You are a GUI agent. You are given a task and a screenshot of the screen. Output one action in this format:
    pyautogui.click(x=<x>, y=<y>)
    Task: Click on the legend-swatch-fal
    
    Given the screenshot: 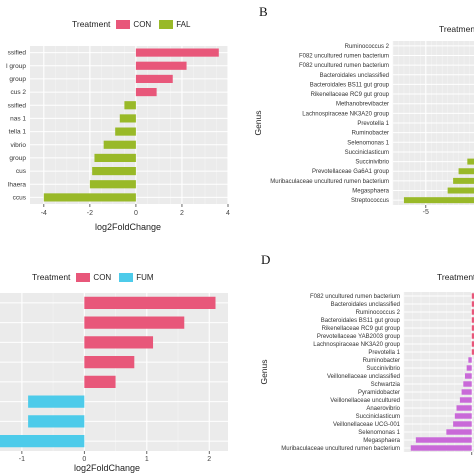 What is the action you would take?
    pyautogui.click(x=166, y=24)
    